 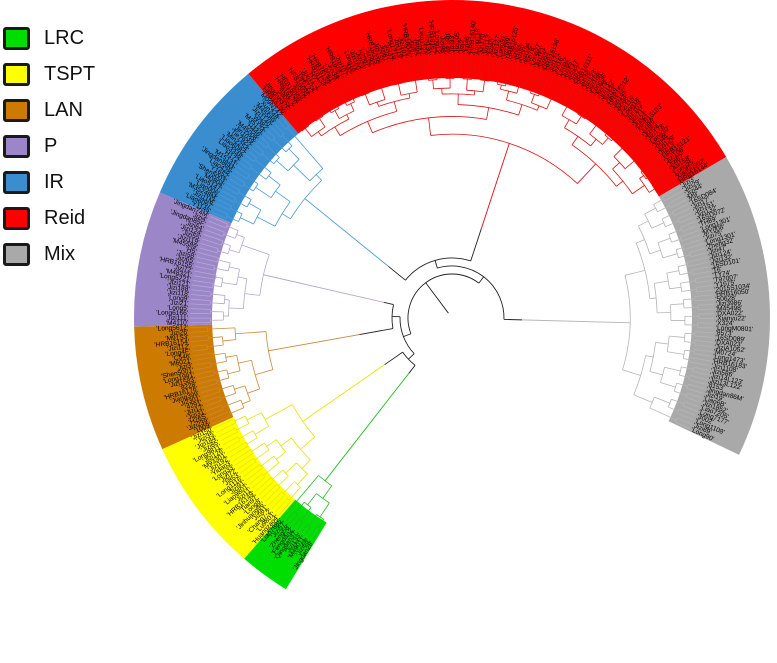 What do you see at coordinates (178, 353) in the screenshot?
I see `leaf-label: 'Long4F'` at bounding box center [178, 353].